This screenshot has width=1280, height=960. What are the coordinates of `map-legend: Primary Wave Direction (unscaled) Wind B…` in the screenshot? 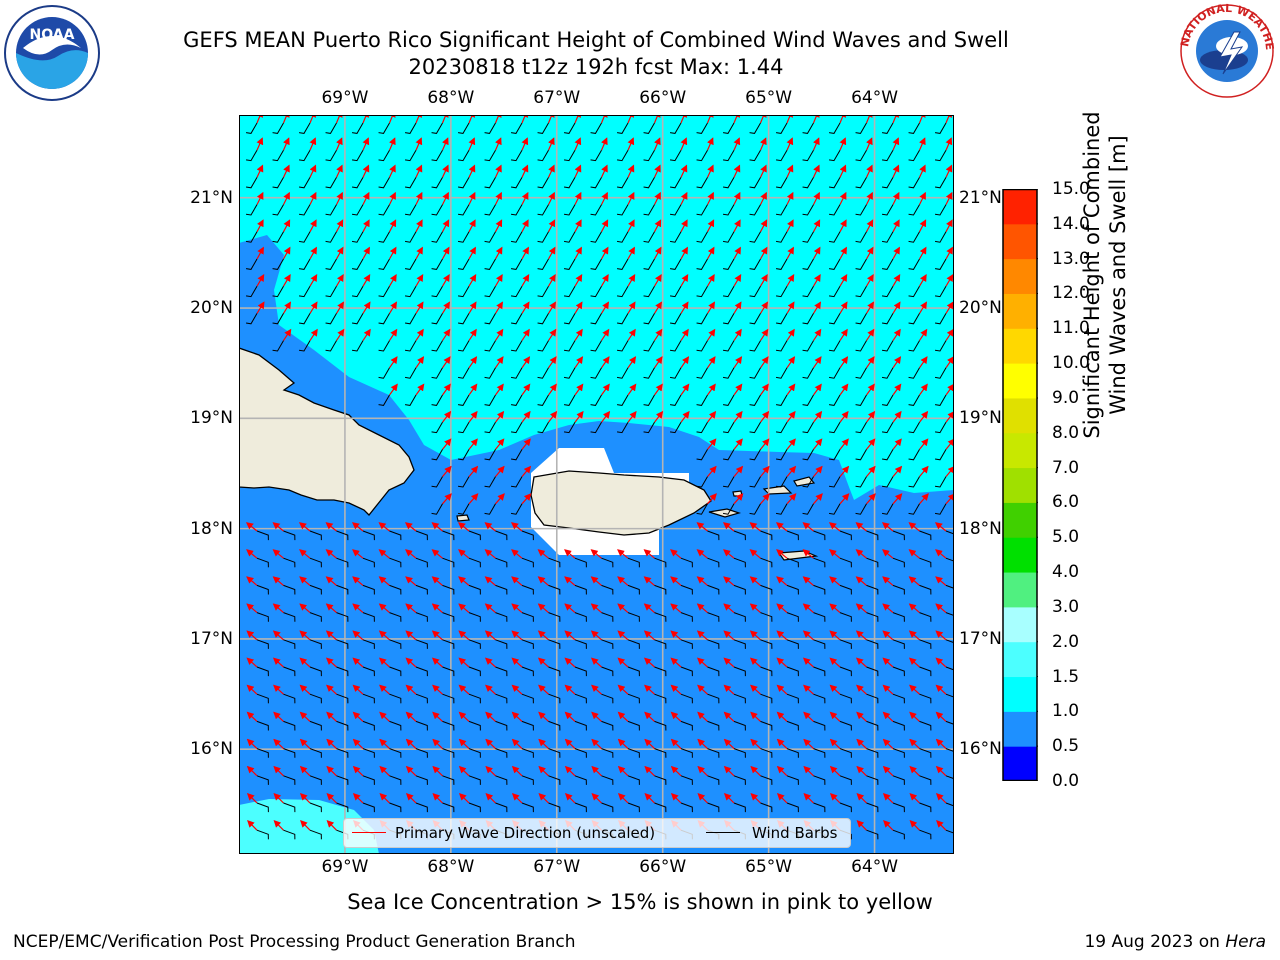 It's located at (597, 833).